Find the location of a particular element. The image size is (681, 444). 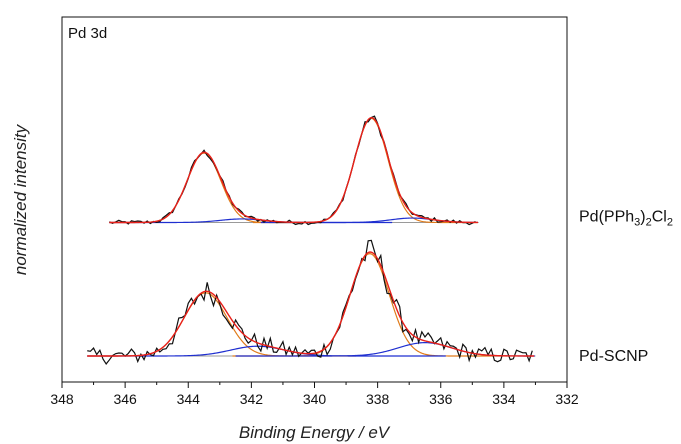

x-tick-label: 340 is located at coordinates (315, 399).